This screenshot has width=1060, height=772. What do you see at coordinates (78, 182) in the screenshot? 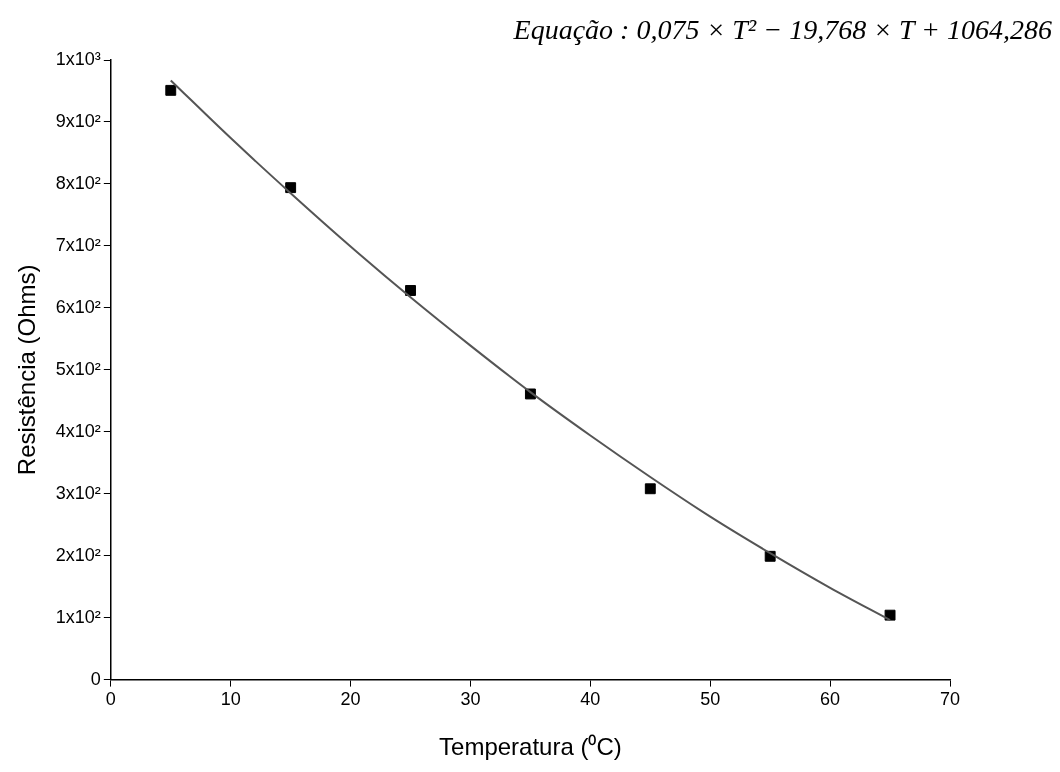
I see `y-tick-label: 8x10²` at bounding box center [78, 182].